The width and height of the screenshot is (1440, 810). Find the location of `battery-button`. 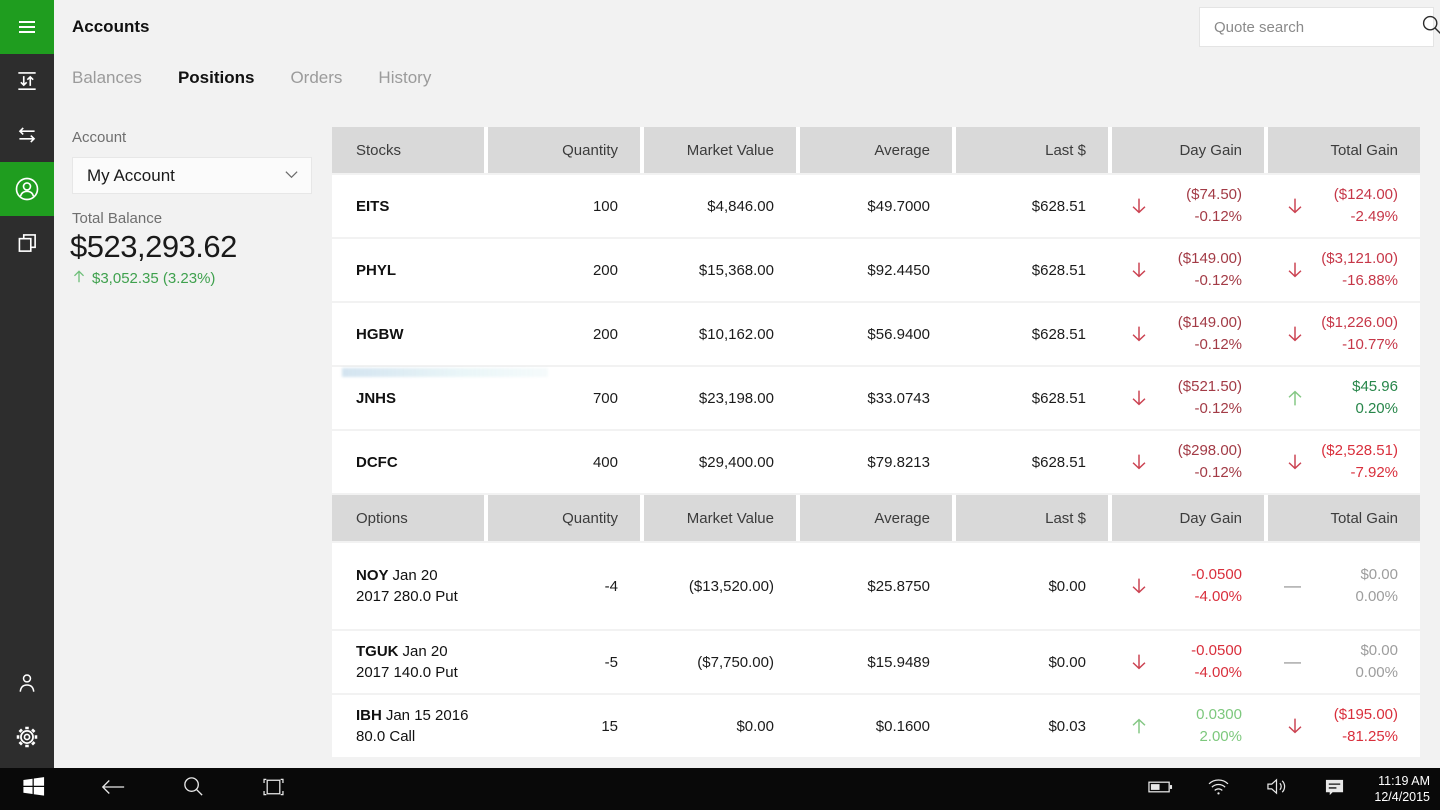

battery-button is located at coordinates (1160, 789).